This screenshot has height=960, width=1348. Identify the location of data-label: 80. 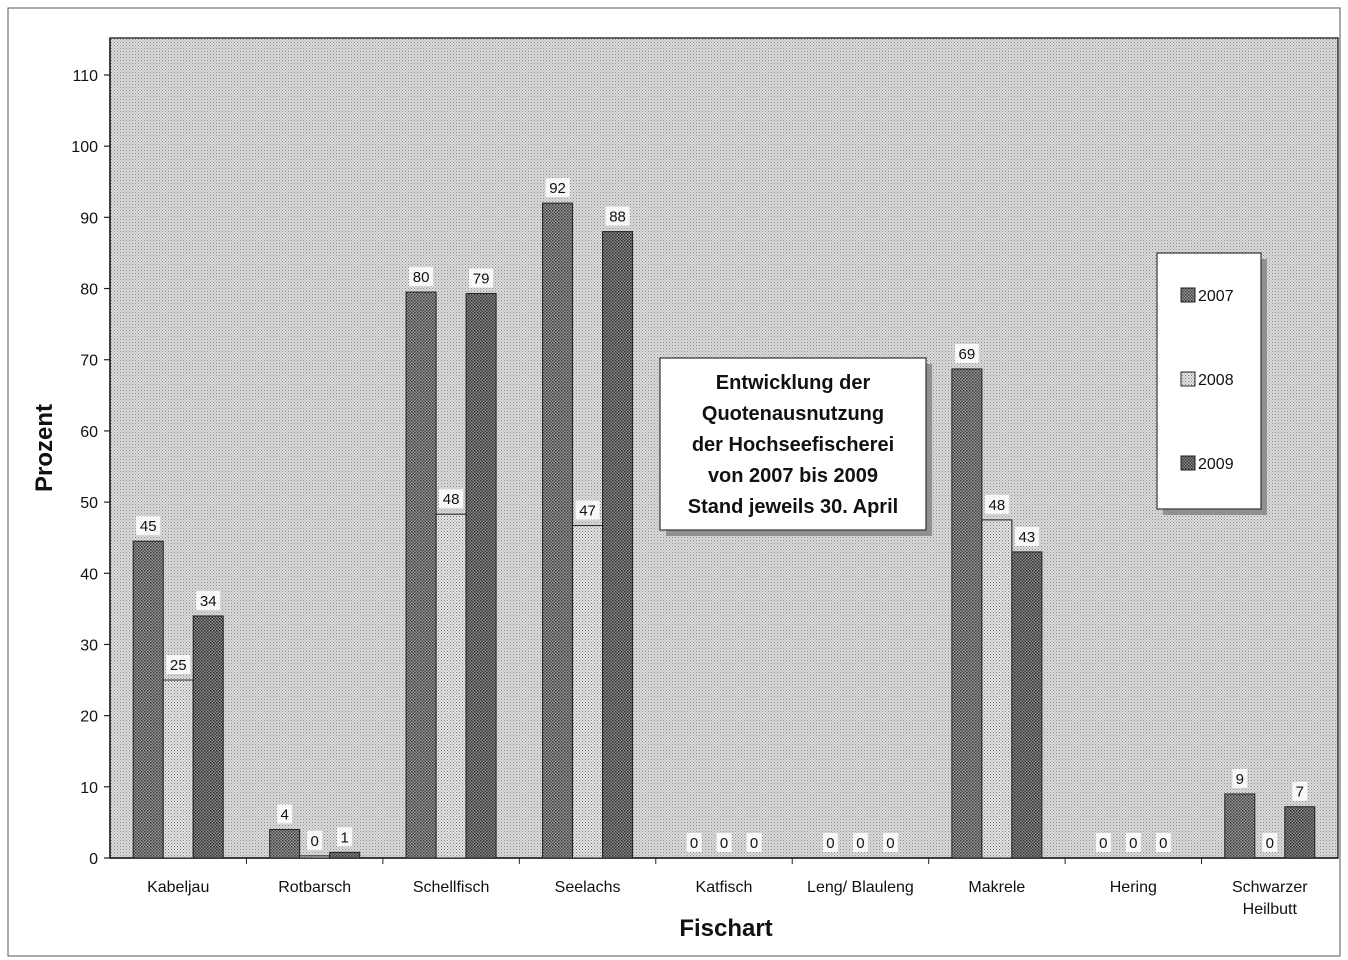
(421, 277).